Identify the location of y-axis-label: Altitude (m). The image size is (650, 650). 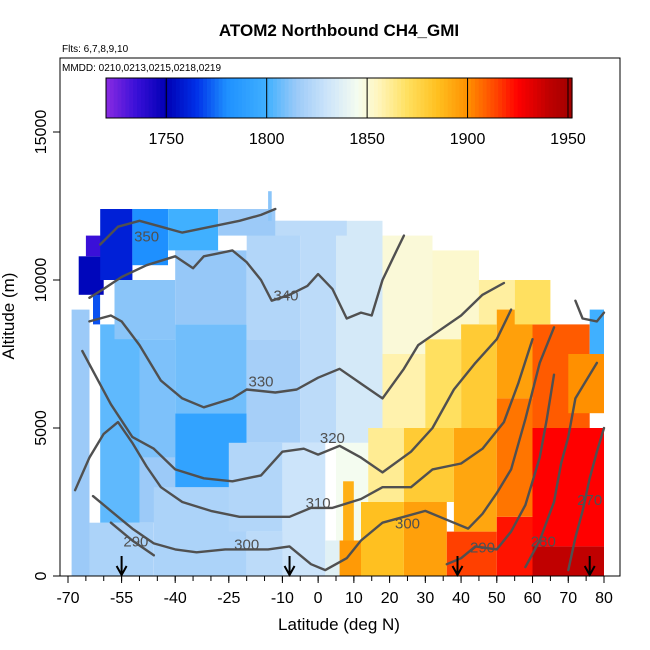
(9, 316).